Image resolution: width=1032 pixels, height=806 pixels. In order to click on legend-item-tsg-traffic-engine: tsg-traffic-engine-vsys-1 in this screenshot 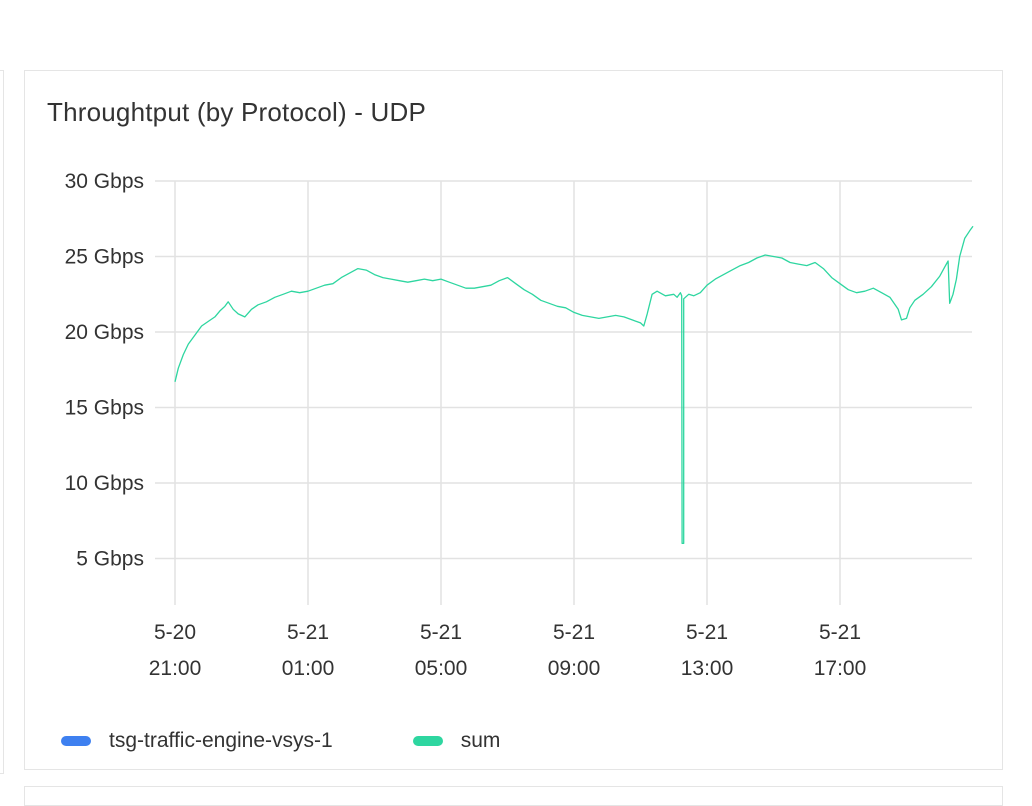, I will do `click(197, 741)`.